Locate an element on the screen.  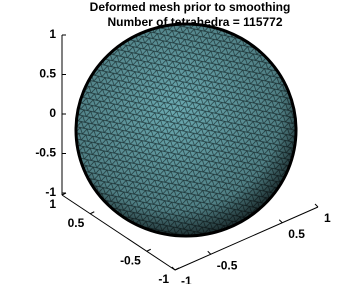
z-tick-label: 0.5 is located at coordinates (47, 74).